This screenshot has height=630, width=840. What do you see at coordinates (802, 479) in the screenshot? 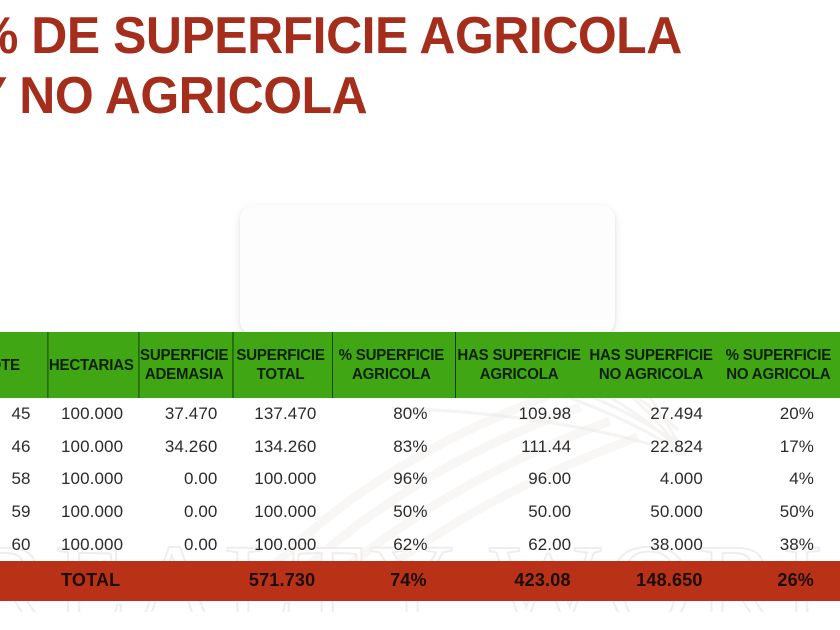
I see `cell-pct-superficie-no-agricola: 4%` at bounding box center [802, 479].